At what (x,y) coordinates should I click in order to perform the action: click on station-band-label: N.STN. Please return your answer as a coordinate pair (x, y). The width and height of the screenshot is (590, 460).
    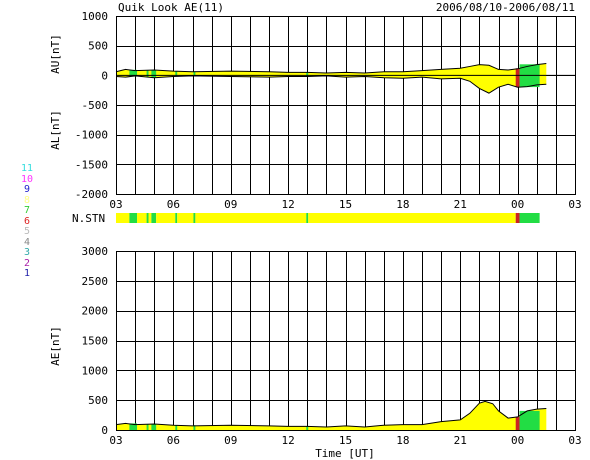
    Looking at the image, I should click on (88, 218).